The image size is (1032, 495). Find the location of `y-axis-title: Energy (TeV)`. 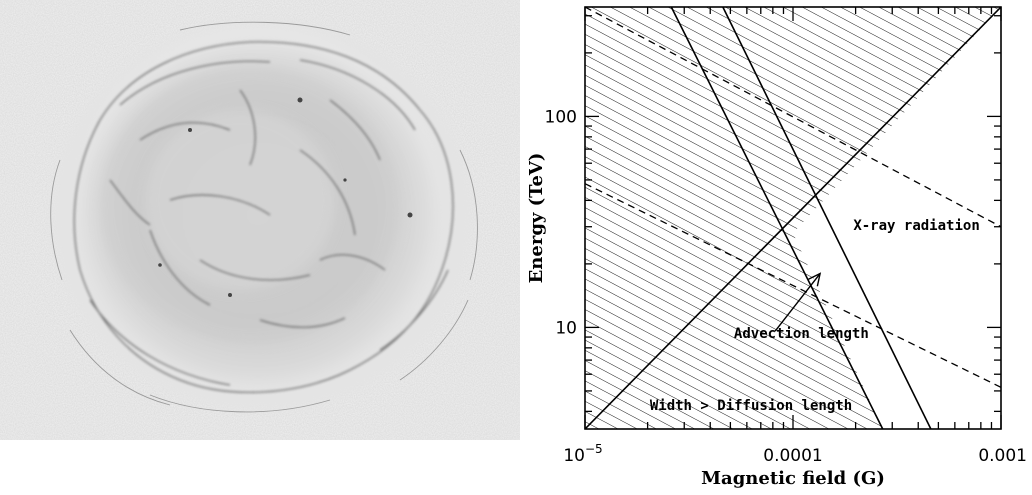

y-axis-title: Energy (TeV) is located at coordinates (536, 218).